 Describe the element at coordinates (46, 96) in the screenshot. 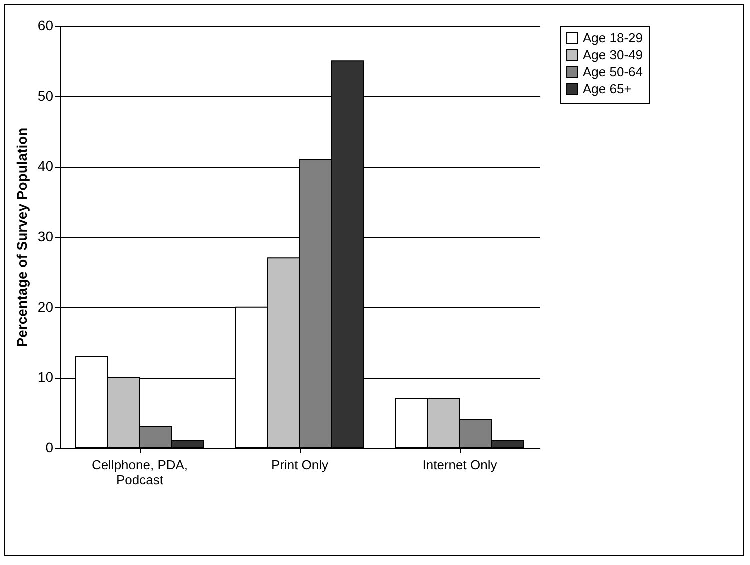

I see `y-tick-label: 50` at that location.